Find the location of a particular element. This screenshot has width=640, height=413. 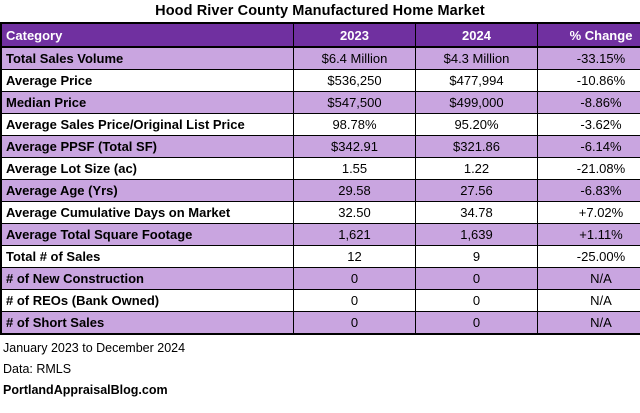

row-2023-value: $6.4 Million is located at coordinates (354, 58).